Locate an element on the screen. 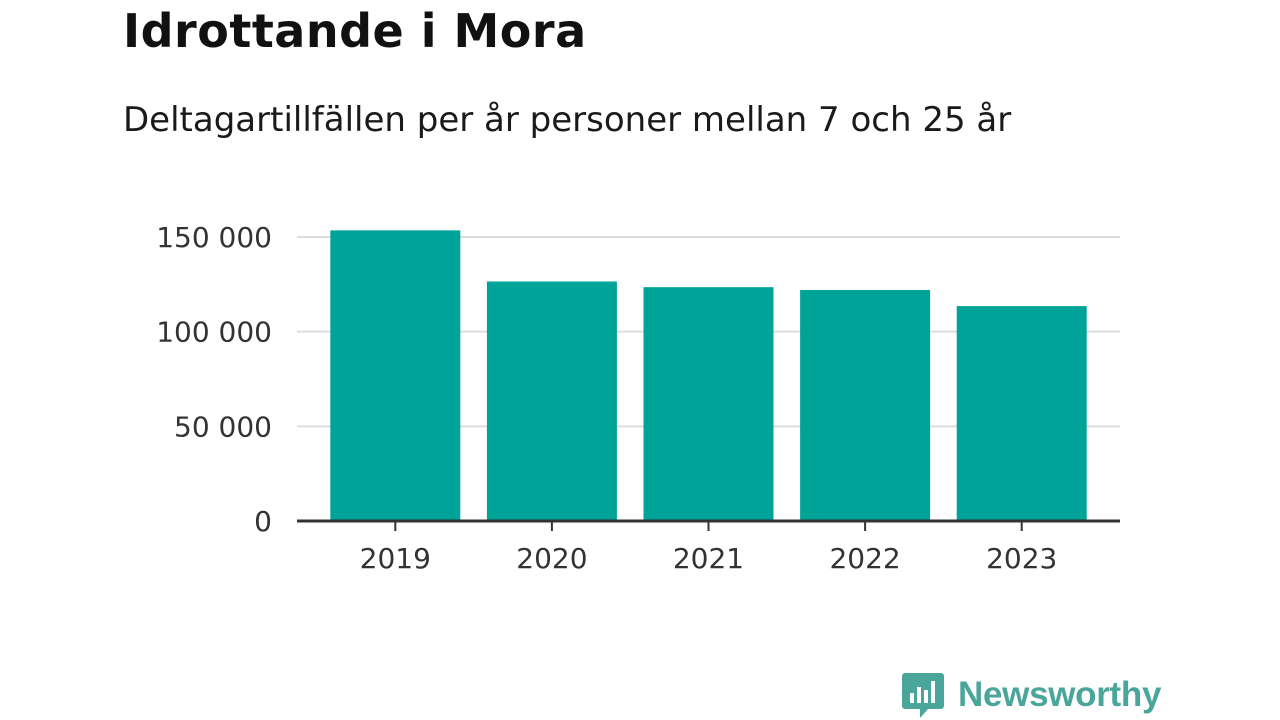 The image size is (1280, 720). x-tick-label: 2020 is located at coordinates (551, 558).